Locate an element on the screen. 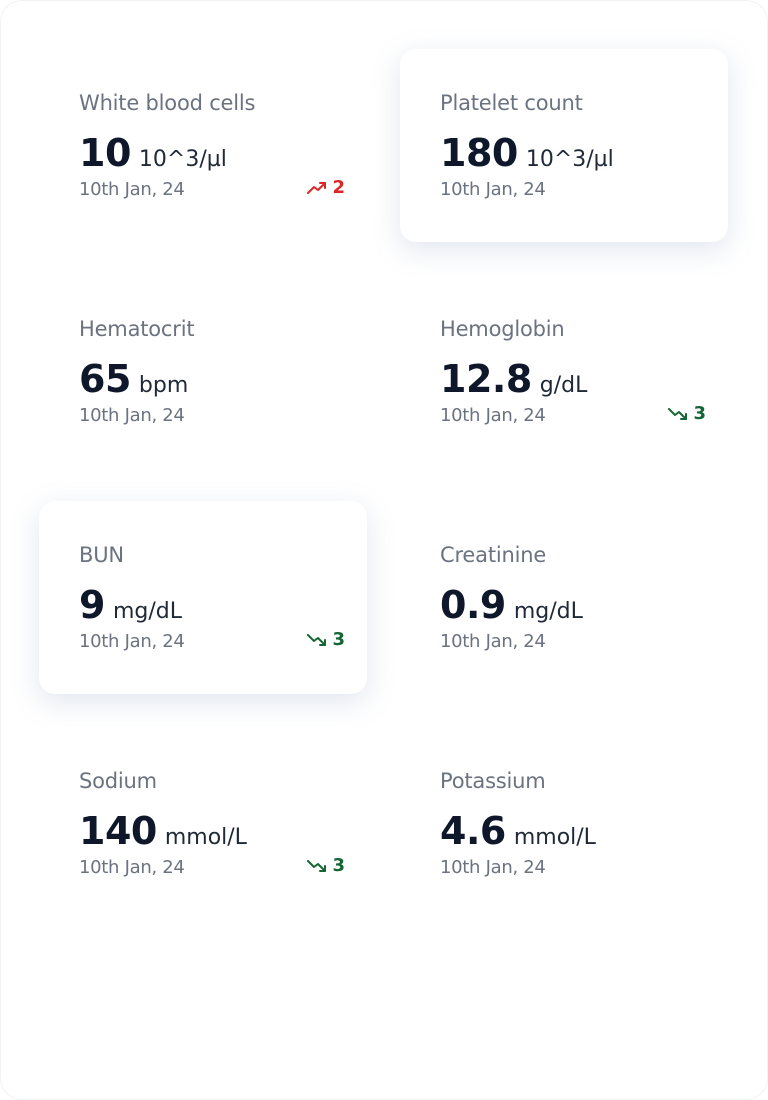 The image size is (768, 1100). result-label: Sodium is located at coordinates (118, 781).